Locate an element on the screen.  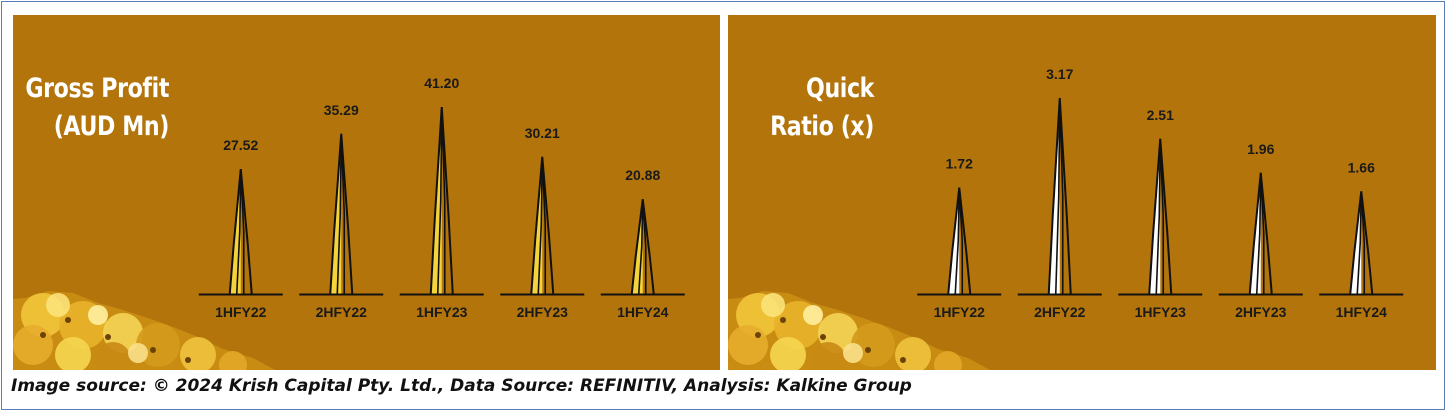
value-label: 3.17 is located at coordinates (1059, 74).